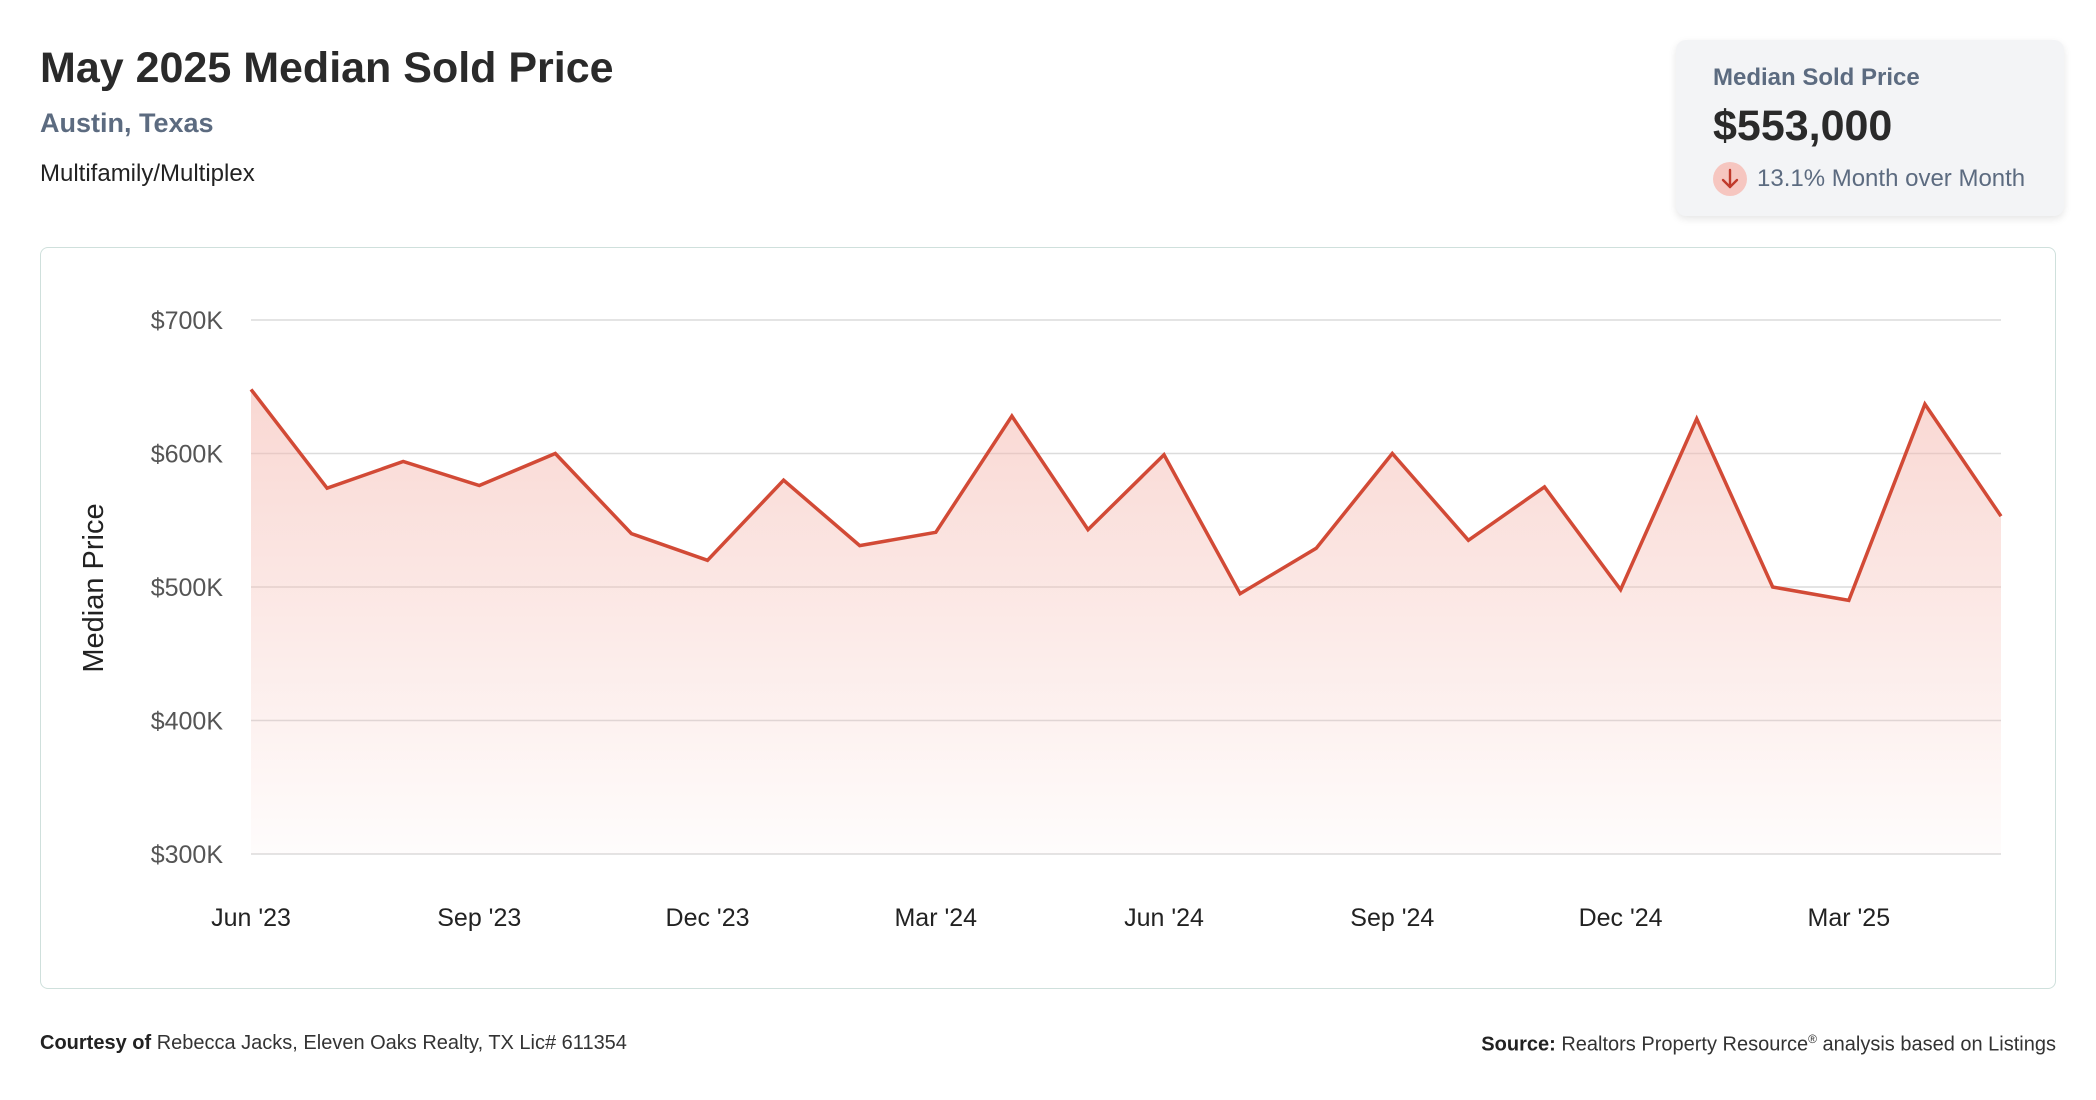 The width and height of the screenshot is (2096, 1100). I want to click on page-title: May 2025 Median Sold Price, so click(327, 68).